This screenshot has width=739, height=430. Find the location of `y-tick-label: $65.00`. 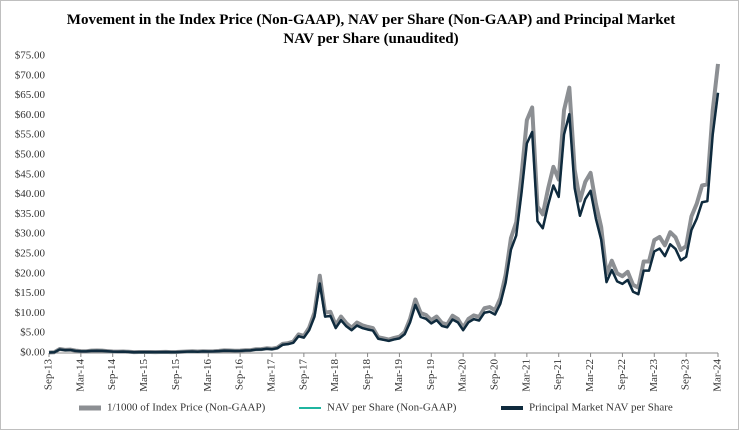

y-tick-label: $65.00 is located at coordinates (30, 95).